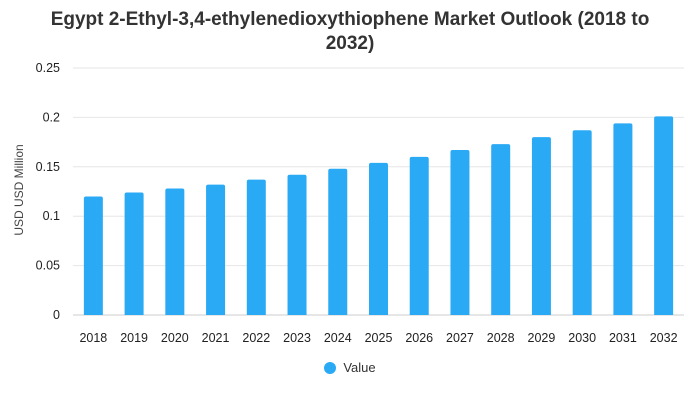  What do you see at coordinates (175, 251) in the screenshot?
I see `bar-2020` at bounding box center [175, 251].